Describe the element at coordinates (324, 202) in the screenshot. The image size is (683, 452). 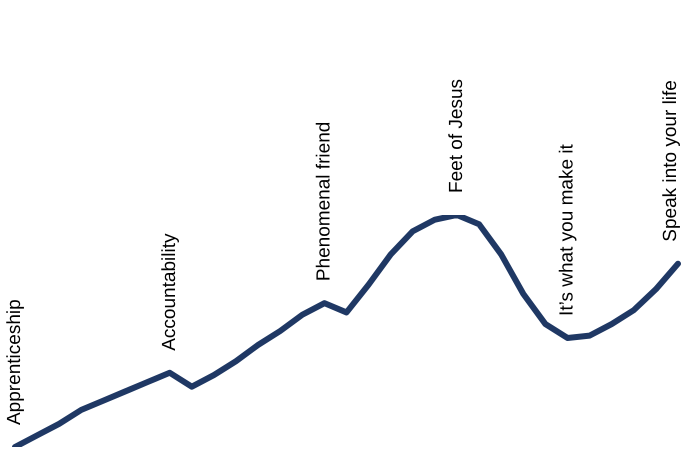
I see `annotation: Phenomenal friend` at that location.